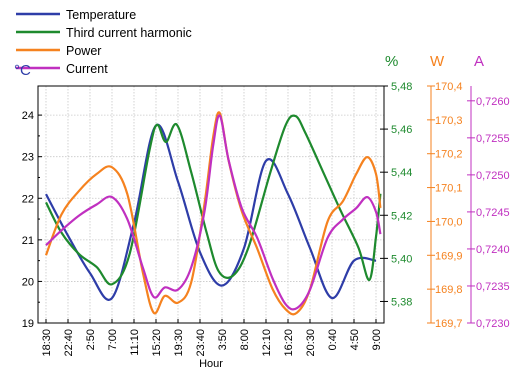  I want to click on x-tick-label: 22:40, so click(69, 343).